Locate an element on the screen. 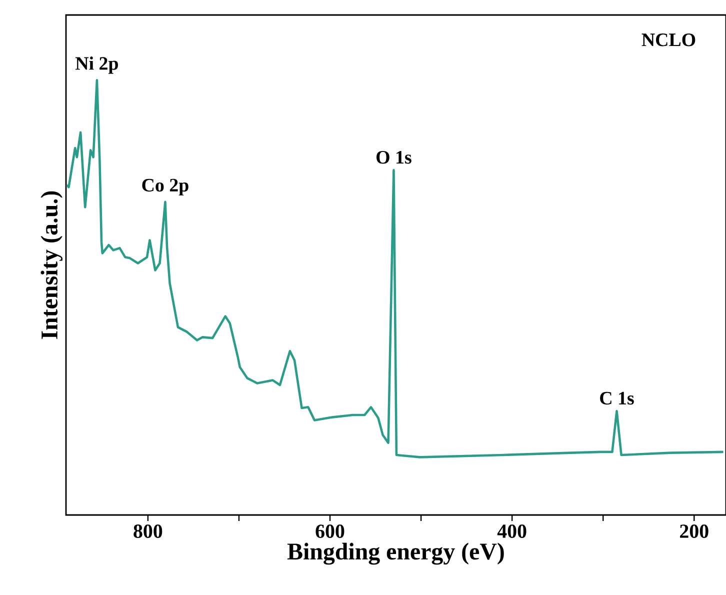 Image resolution: width=726 pixels, height=595 pixels. x-axis-title: Bingding energy (eV) is located at coordinates (395, 553).